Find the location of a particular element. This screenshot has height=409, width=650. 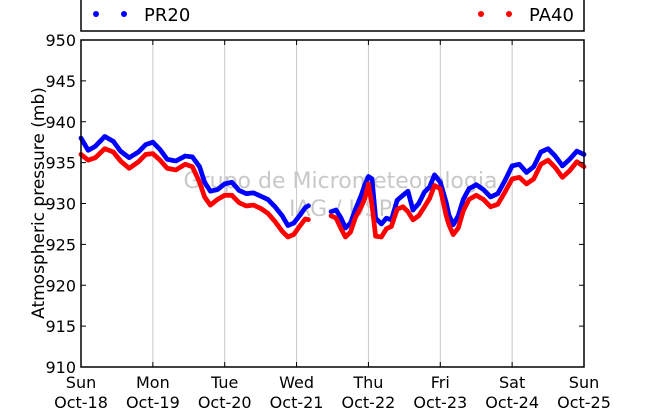

y-tick-label: 910 is located at coordinates (60, 367).